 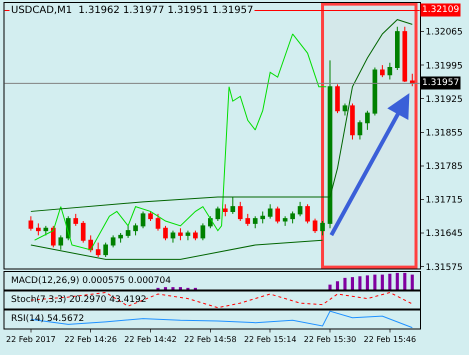 I want to click on x-tick-label: 22 Feb 15:30, so click(x=330, y=339).